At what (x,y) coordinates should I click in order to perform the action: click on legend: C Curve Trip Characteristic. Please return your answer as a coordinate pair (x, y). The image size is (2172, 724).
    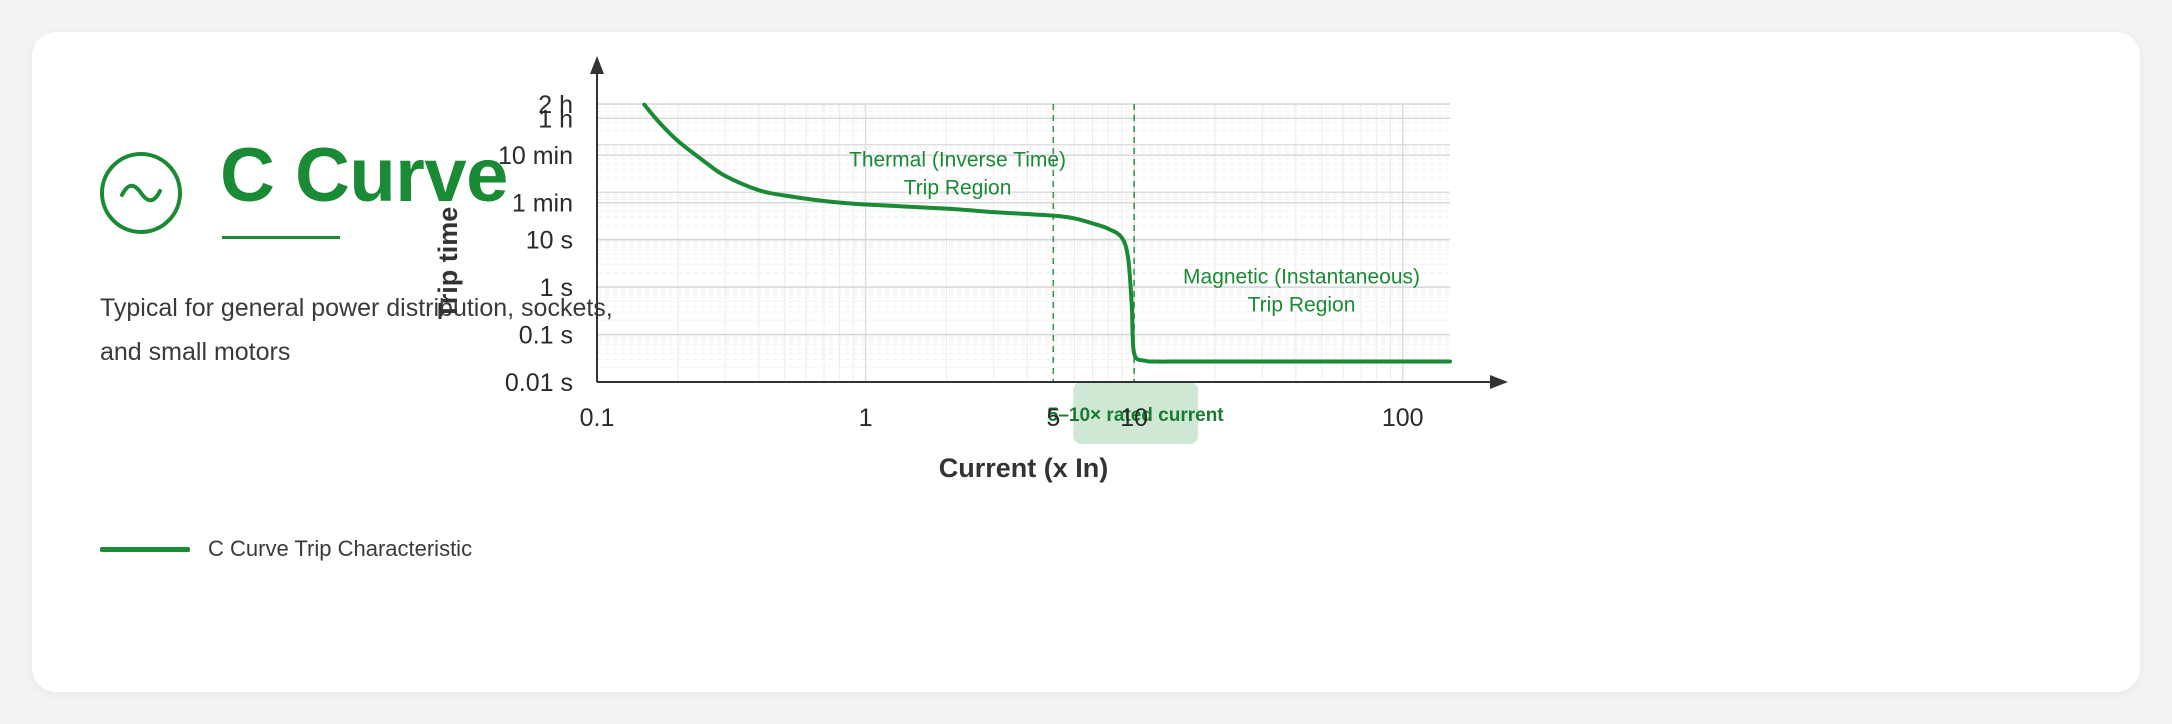
    Looking at the image, I should click on (286, 549).